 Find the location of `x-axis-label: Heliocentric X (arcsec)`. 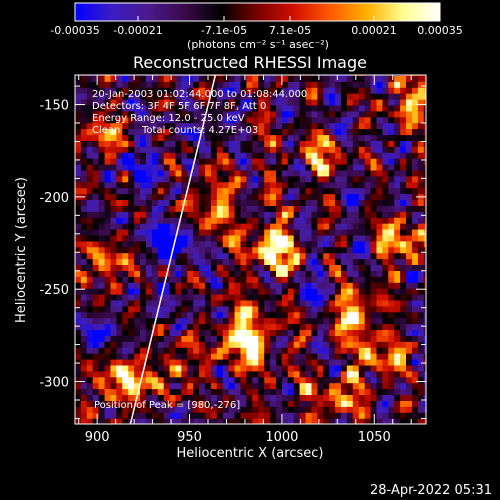

x-axis-label: Heliocentric X (arcsec) is located at coordinates (250, 453).